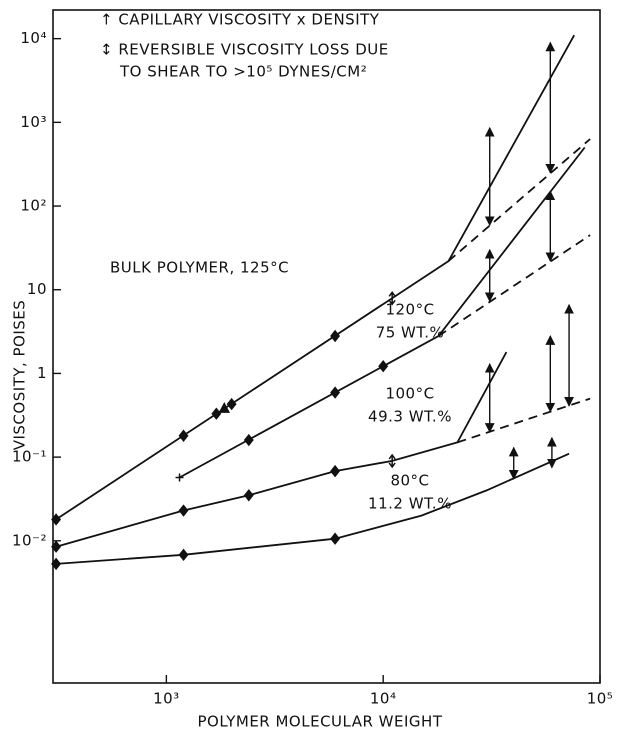 The image size is (617, 739). What do you see at coordinates (383, 699) in the screenshot?
I see `x-tick-label: 10⁴` at bounding box center [383, 699].